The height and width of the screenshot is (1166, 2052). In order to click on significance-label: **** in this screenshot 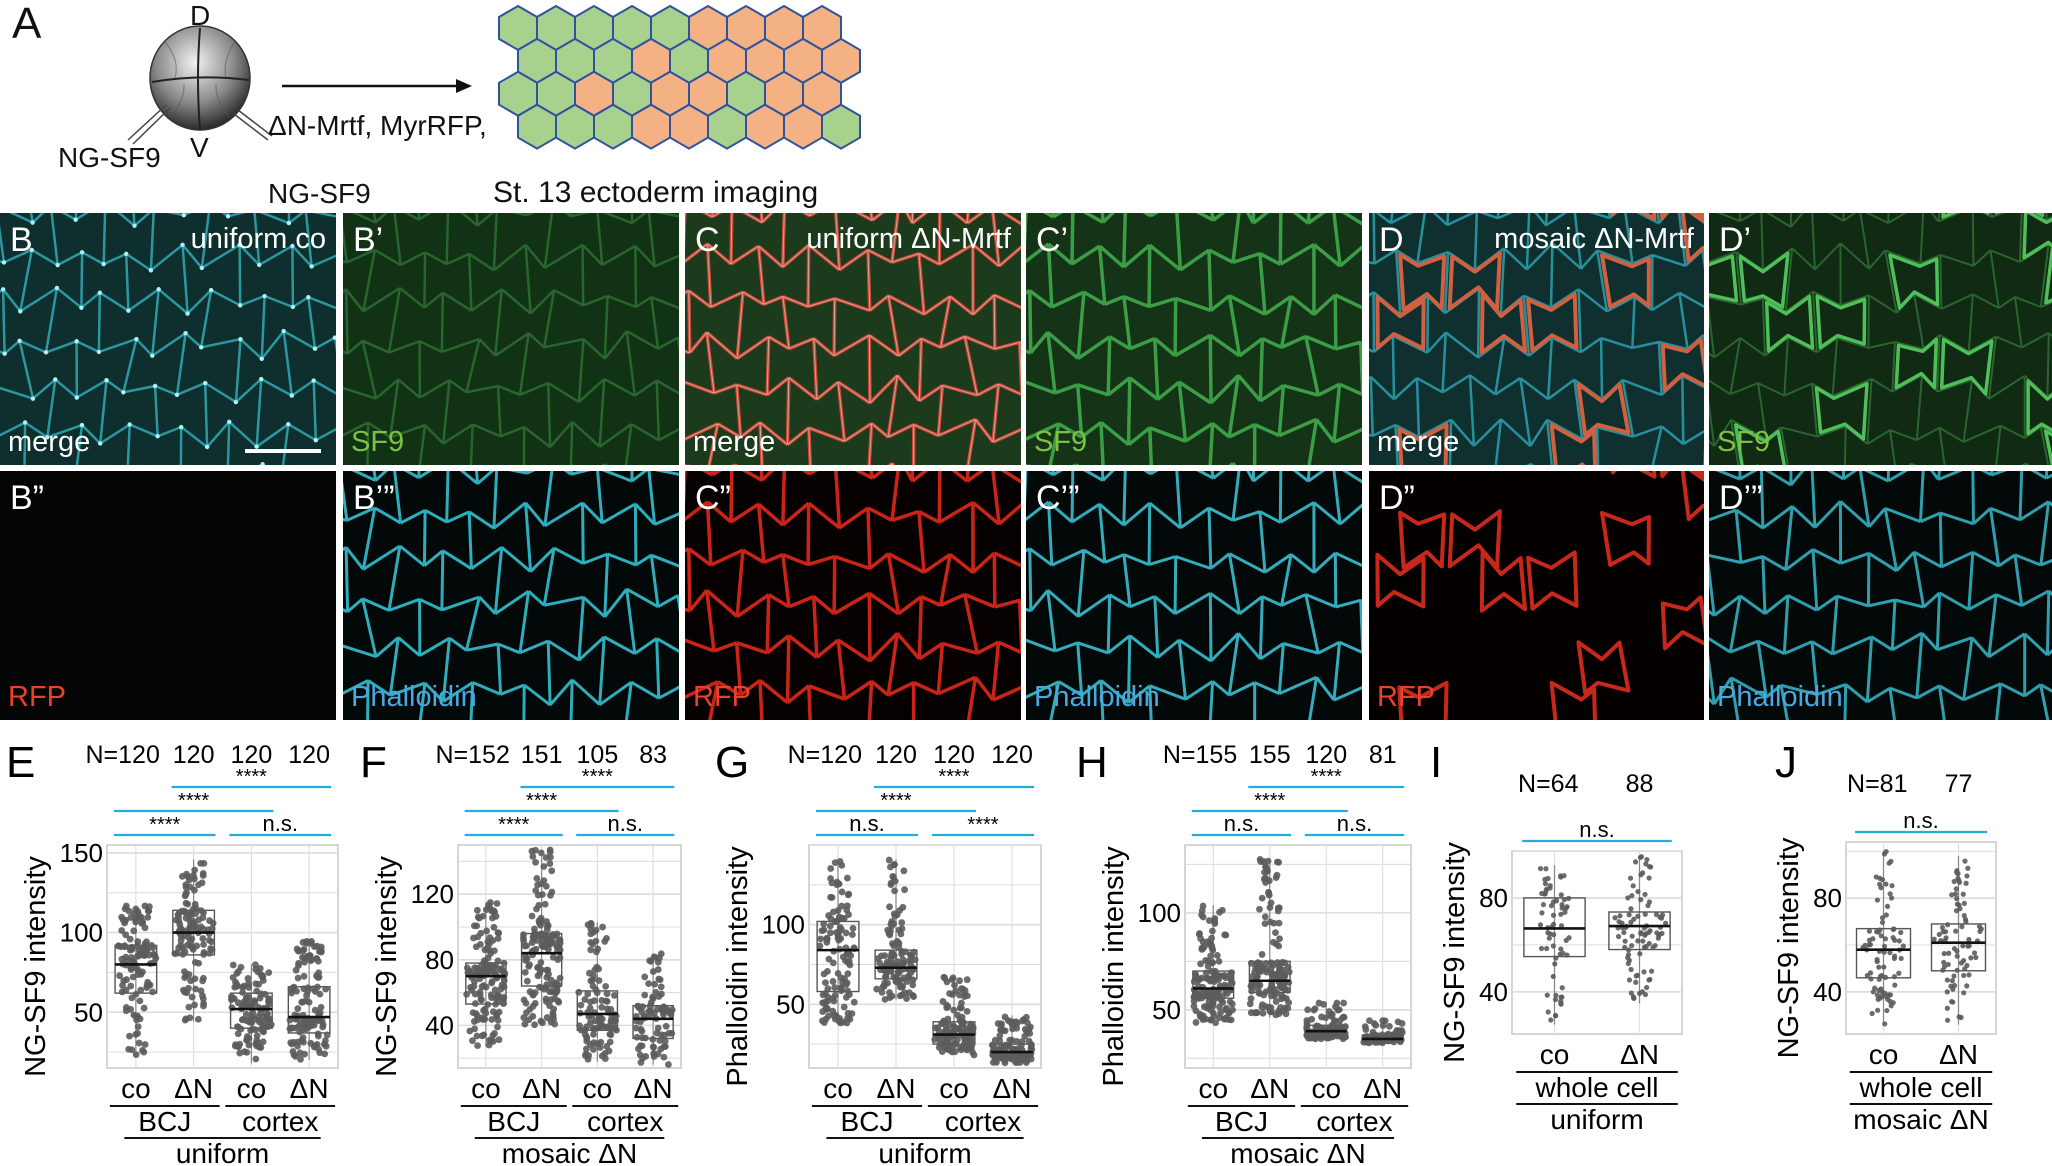, I will do `click(193, 801)`.